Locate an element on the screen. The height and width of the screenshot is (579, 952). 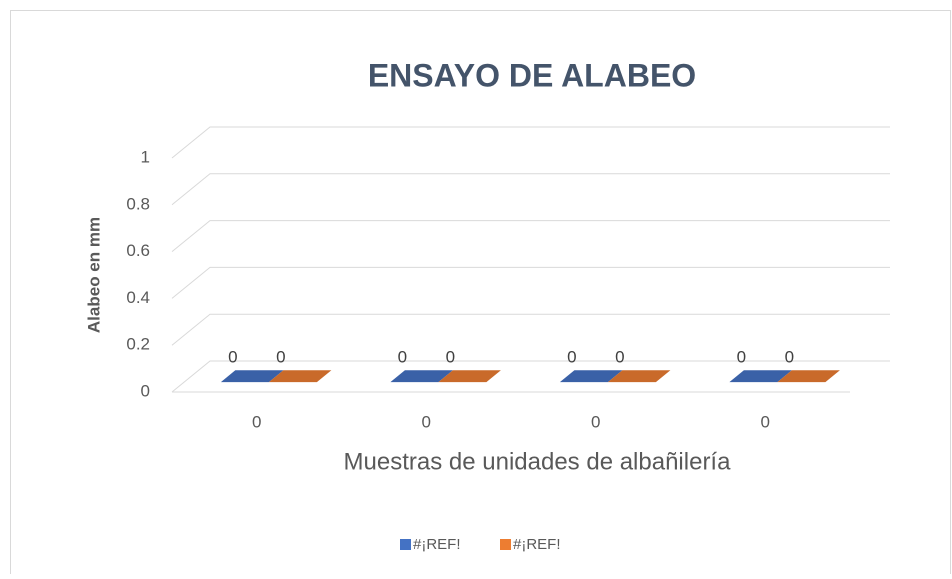
legend: #¡REF! #¡REF! is located at coordinates (480, 544).